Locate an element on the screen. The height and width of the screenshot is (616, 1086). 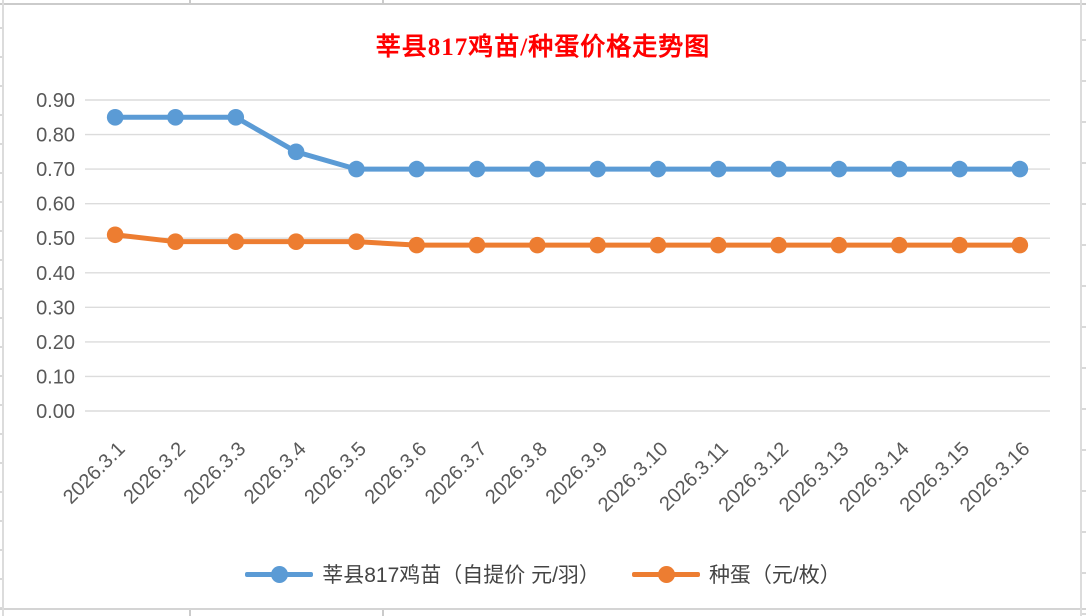
legend-line-marker-blue-icon is located at coordinates (279, 574).